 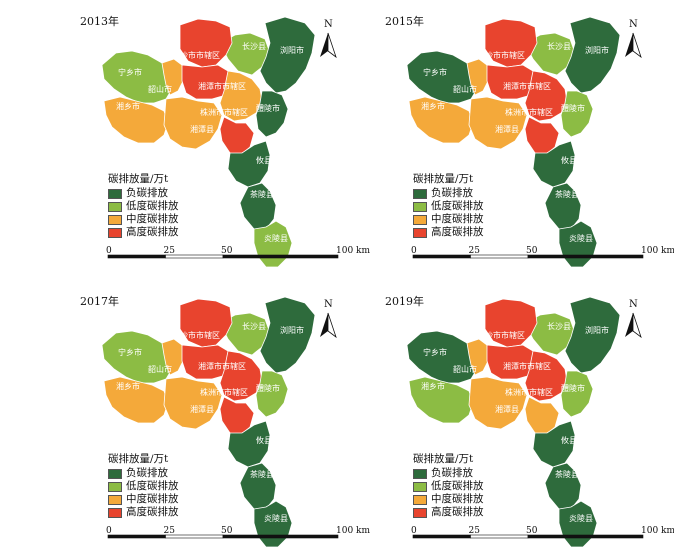 I want to click on region-label-ningxiang: 宁乡市, so click(x=130, y=72).